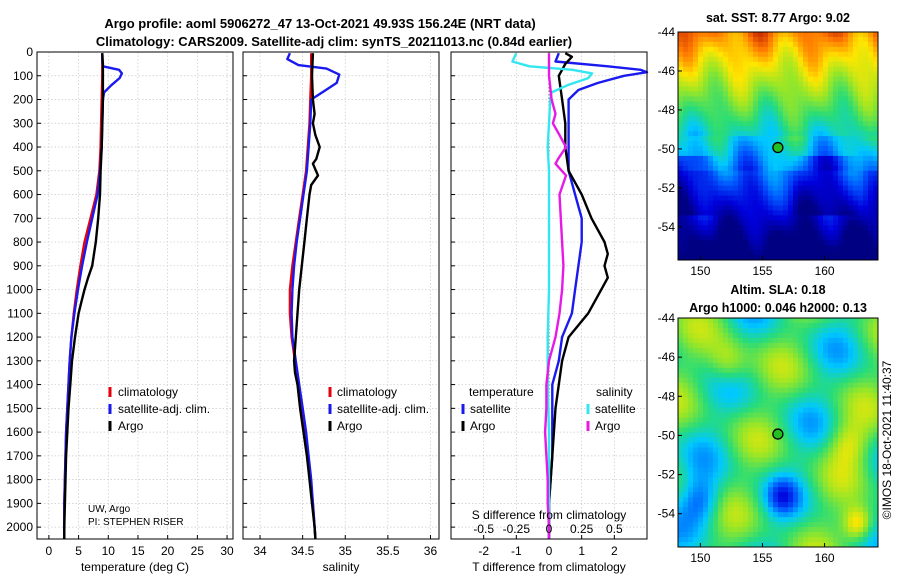 This screenshot has height=580, width=900. Describe the element at coordinates (667, 110) in the screenshot. I see `map-y-tick-label: -48` at that location.